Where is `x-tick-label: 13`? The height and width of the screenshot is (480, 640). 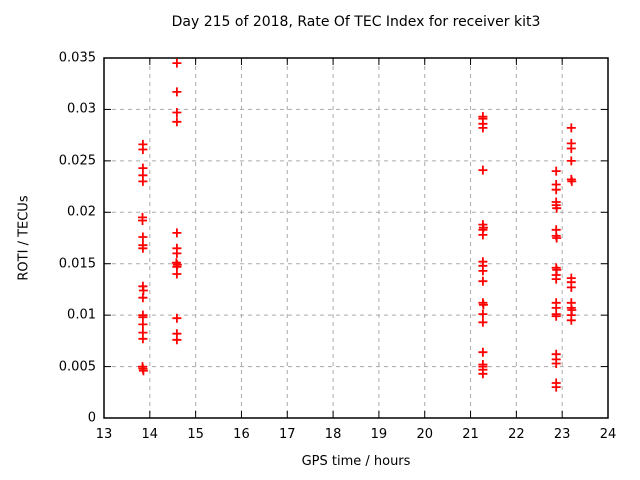
x-tick-label: 13 is located at coordinates (104, 434).